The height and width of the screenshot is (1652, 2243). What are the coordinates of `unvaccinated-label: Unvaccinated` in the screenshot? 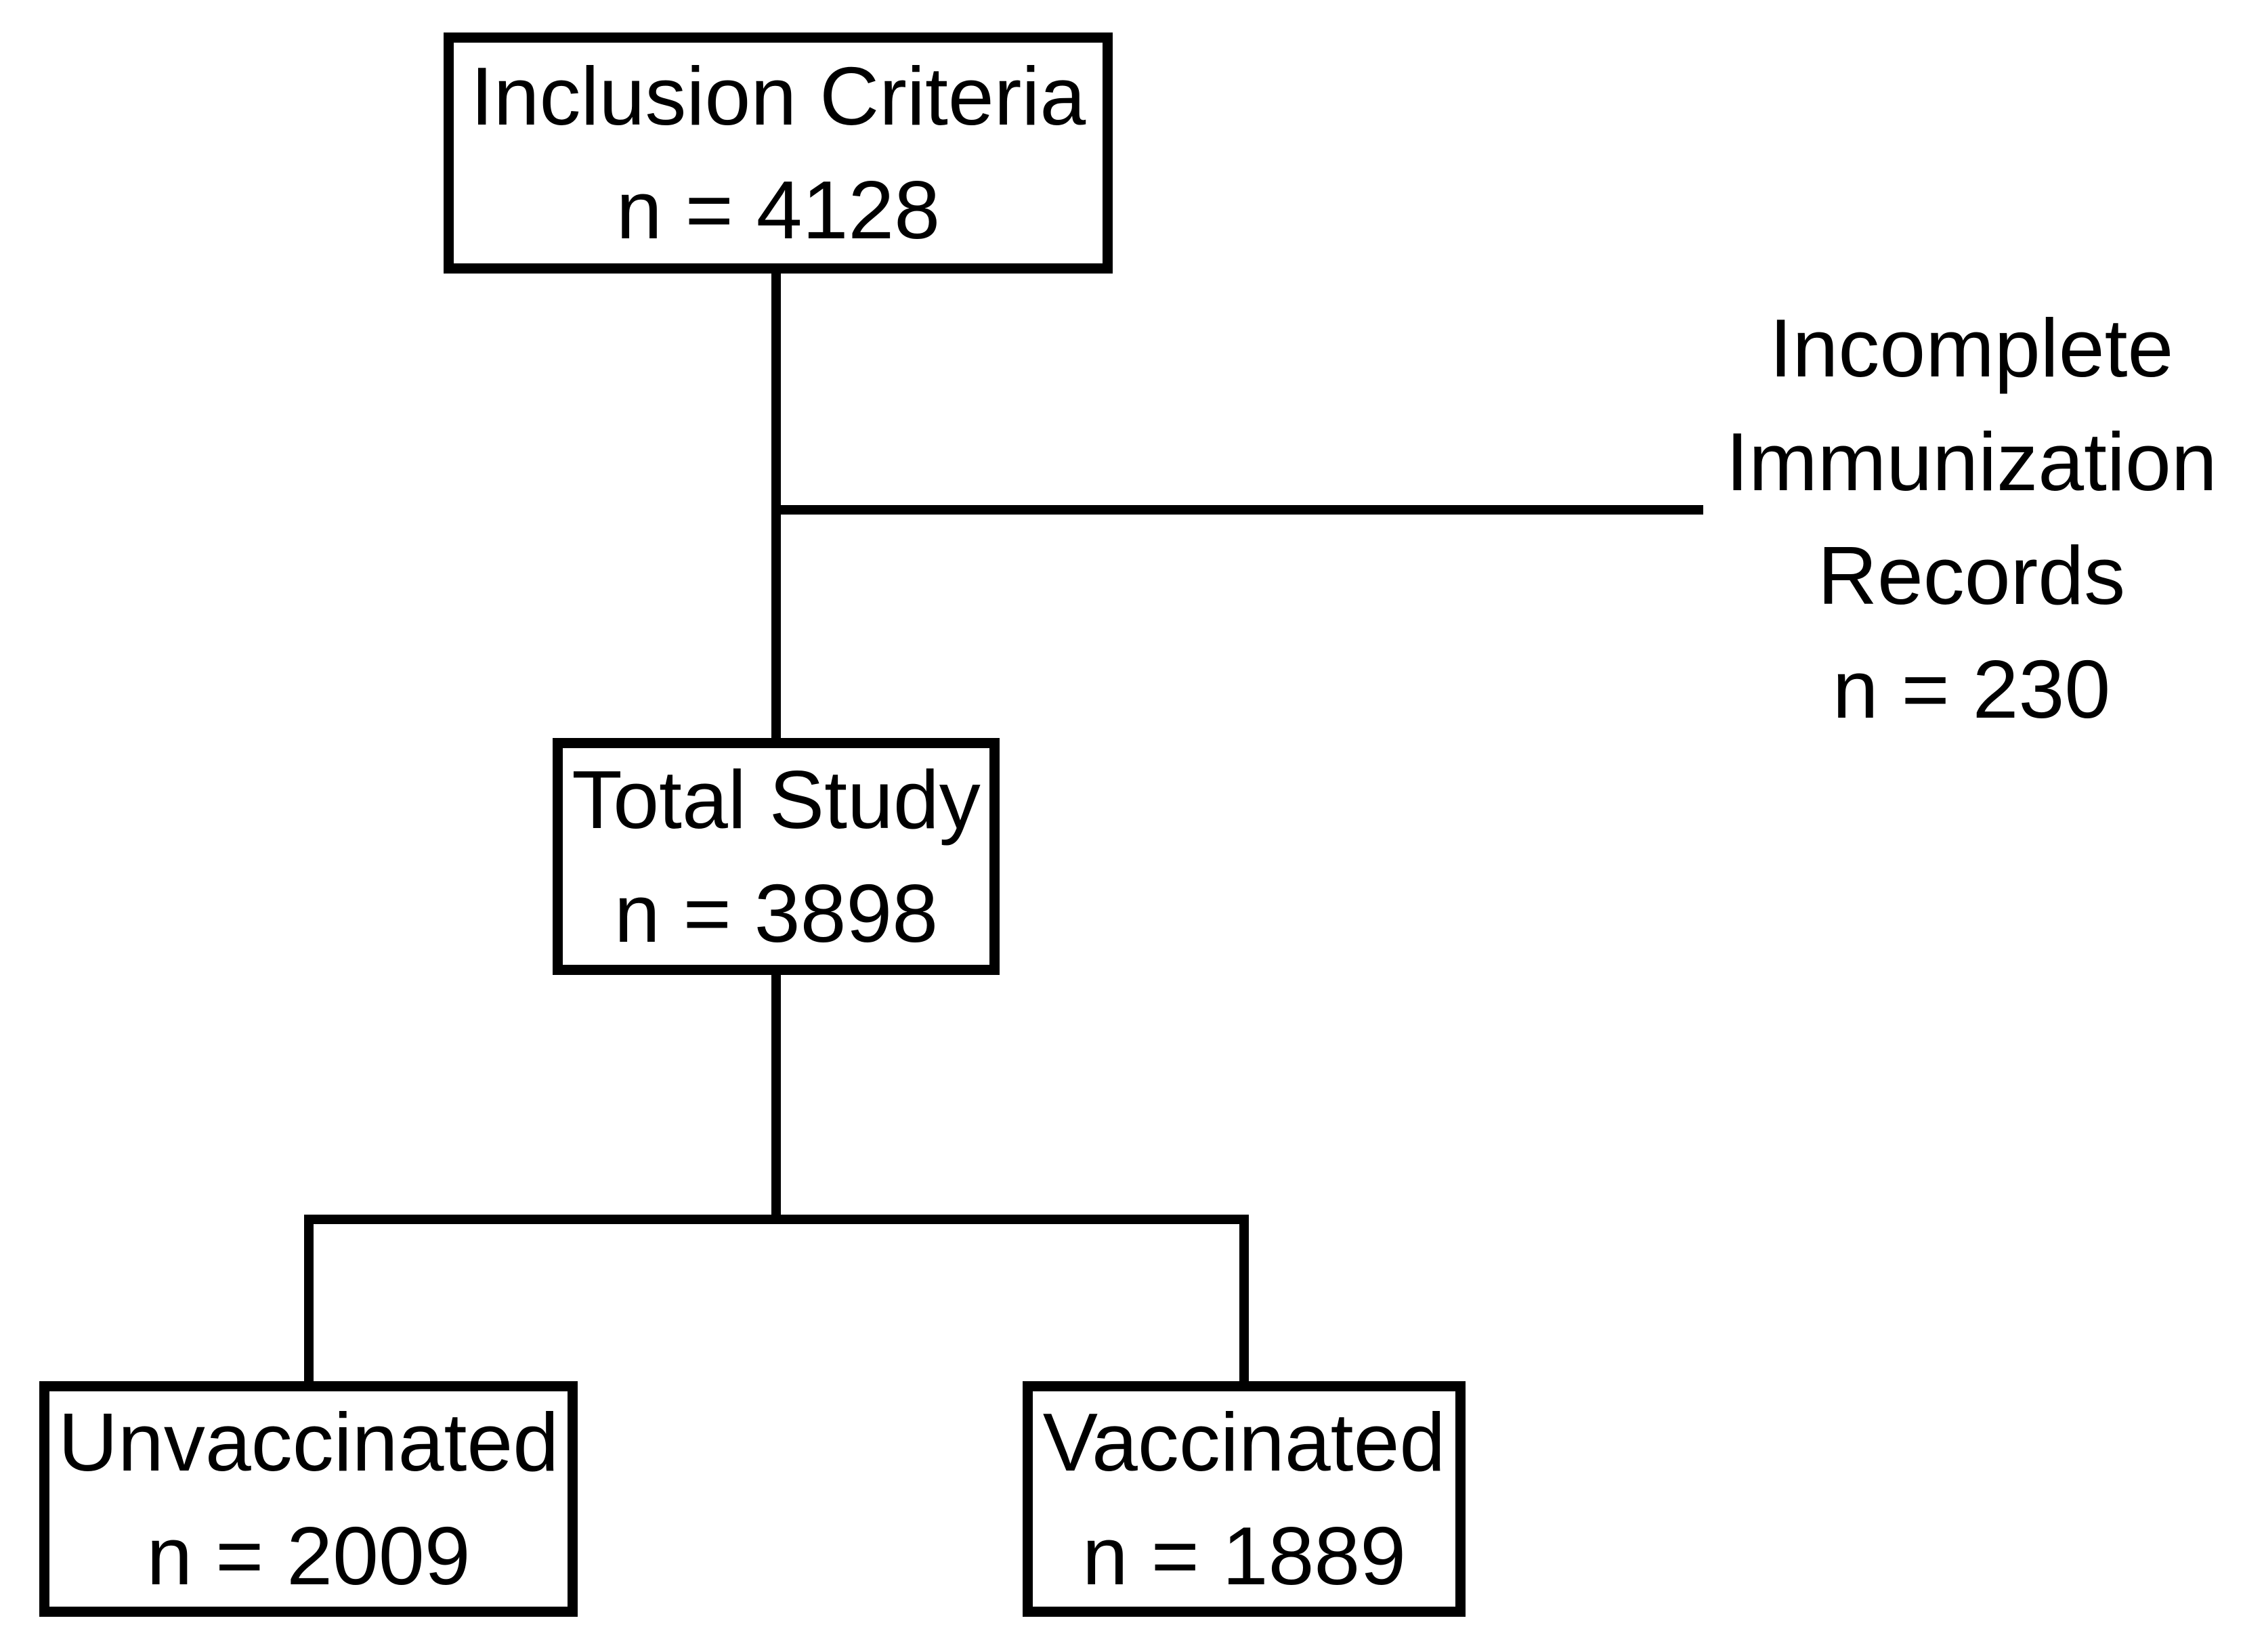 It's located at (308, 1442).